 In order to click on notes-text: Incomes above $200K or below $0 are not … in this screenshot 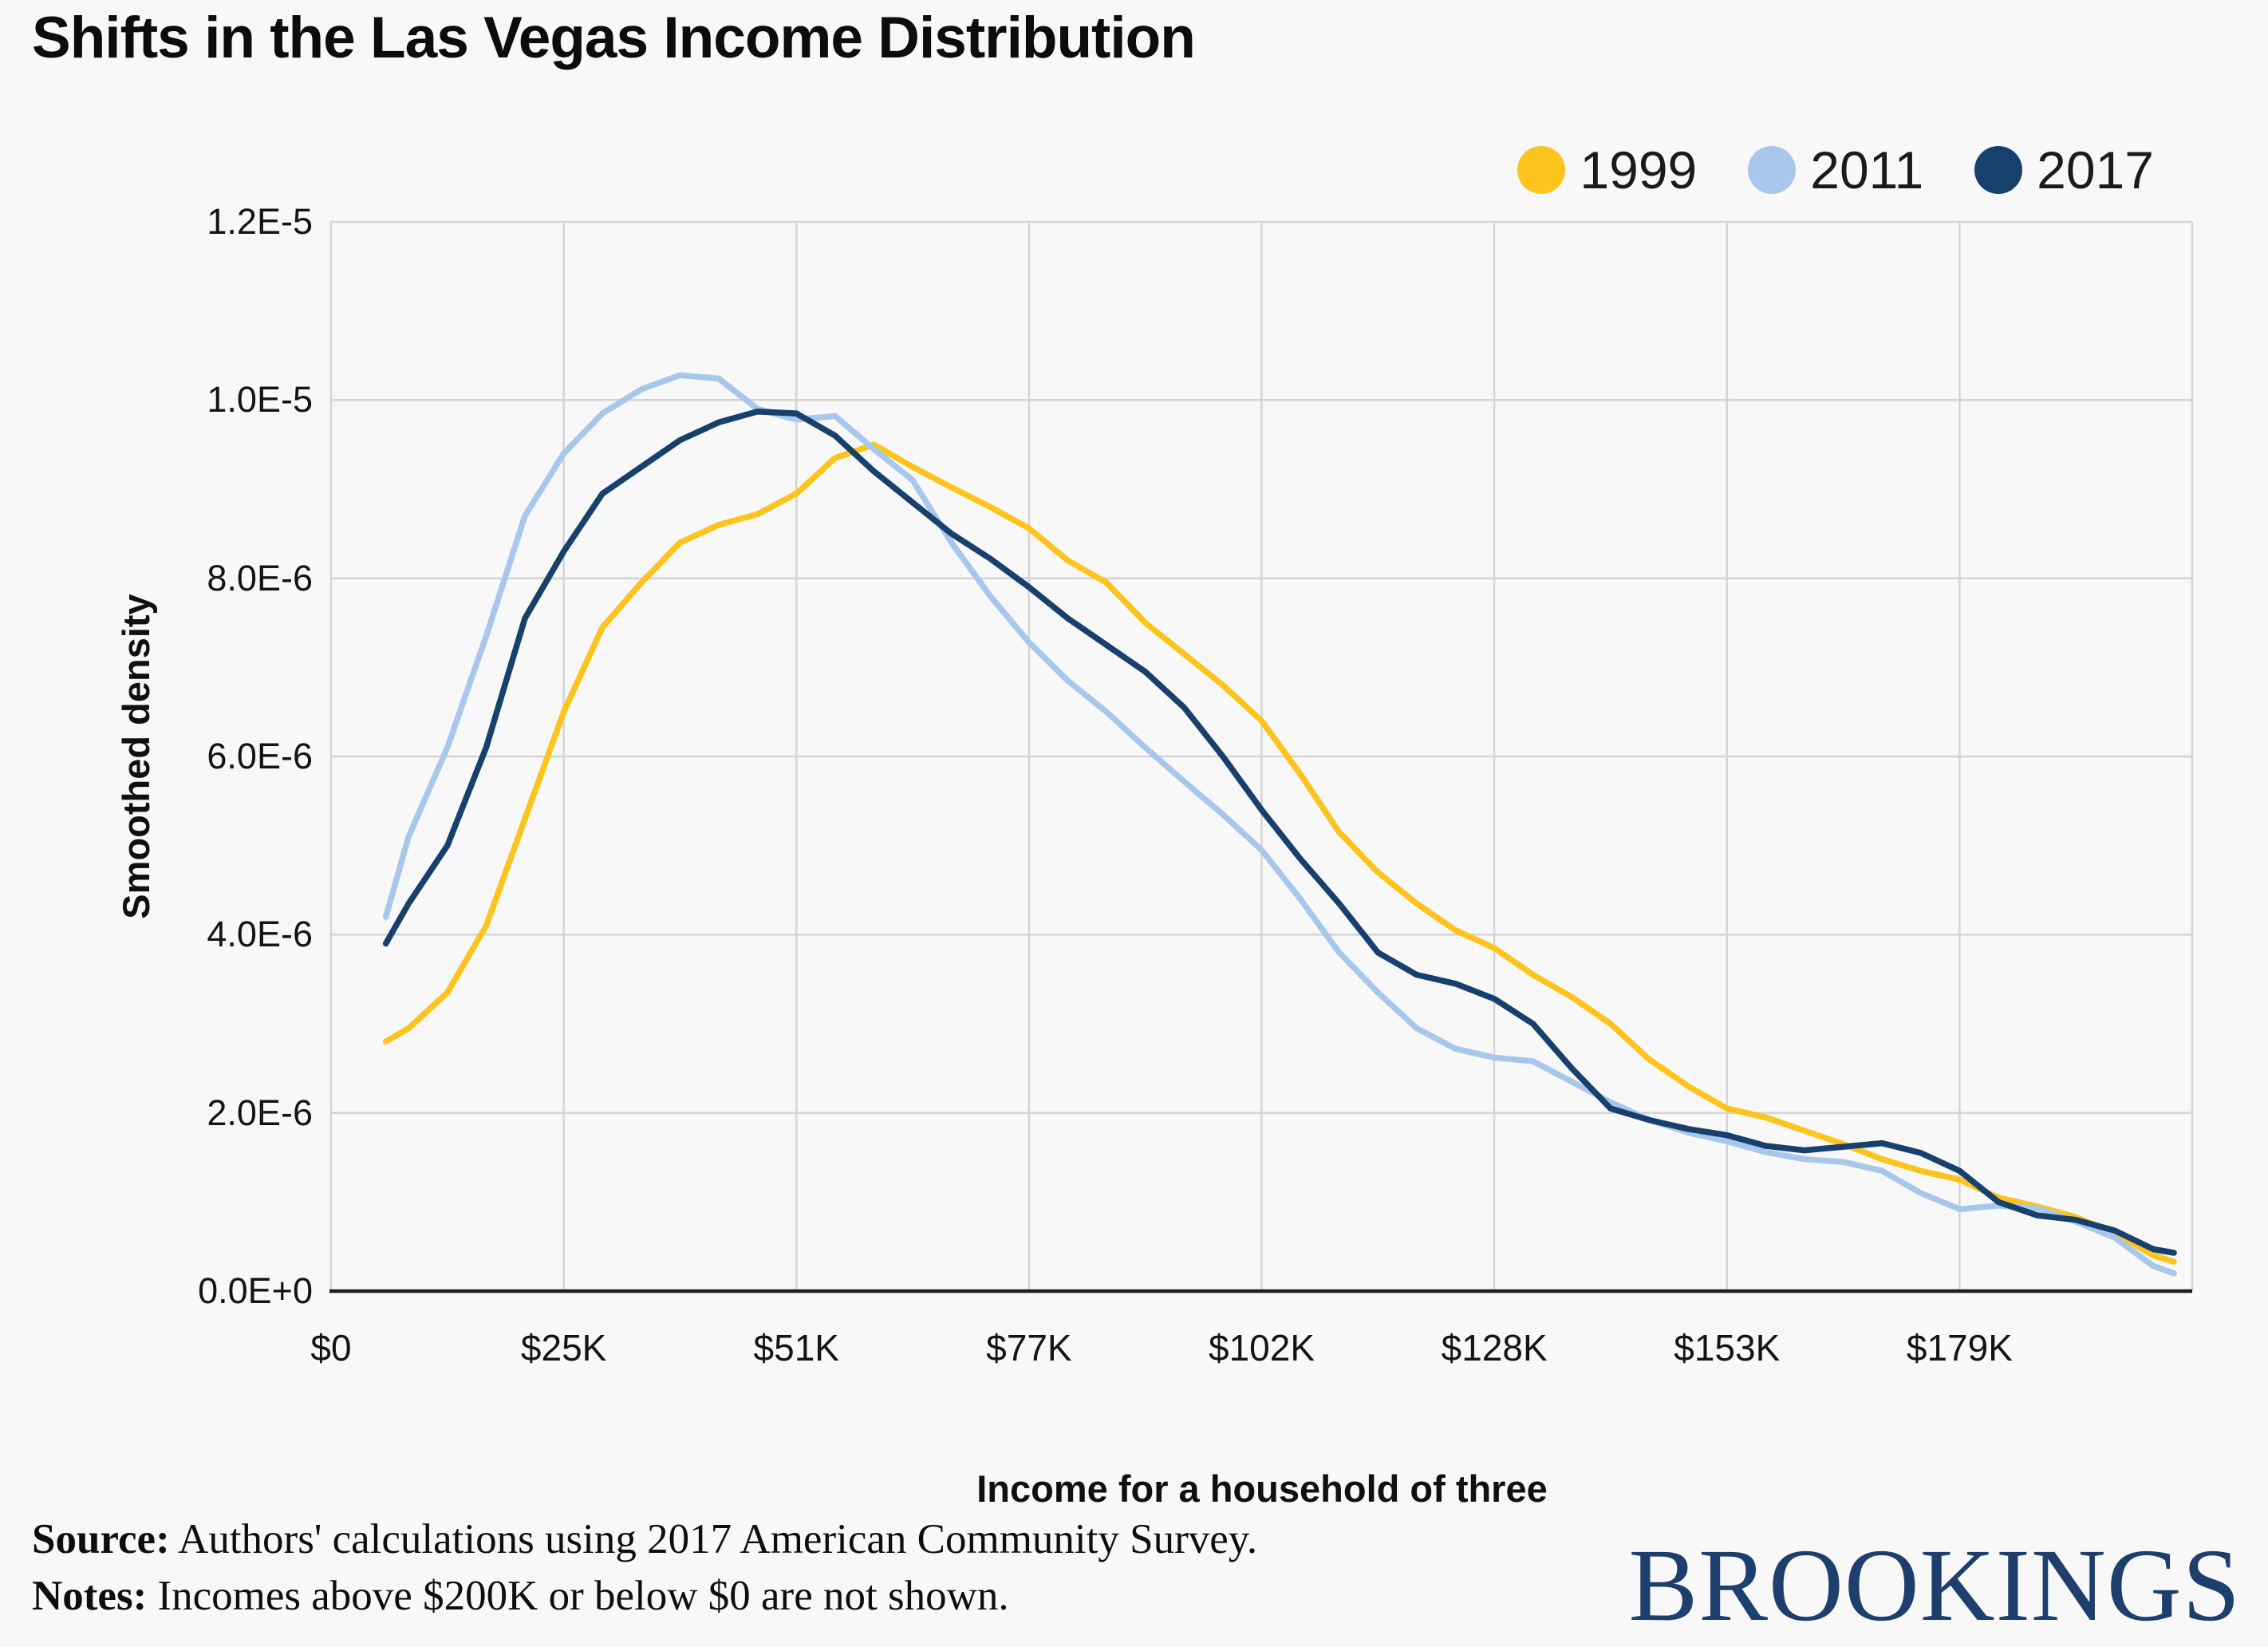, I will do `click(578, 1596)`.